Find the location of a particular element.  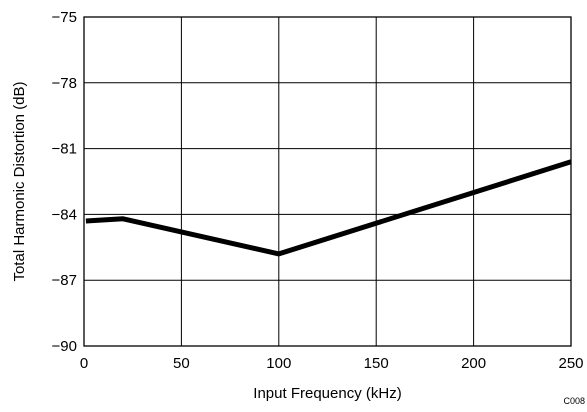

y-tick-label: −78 is located at coordinates (64, 83).